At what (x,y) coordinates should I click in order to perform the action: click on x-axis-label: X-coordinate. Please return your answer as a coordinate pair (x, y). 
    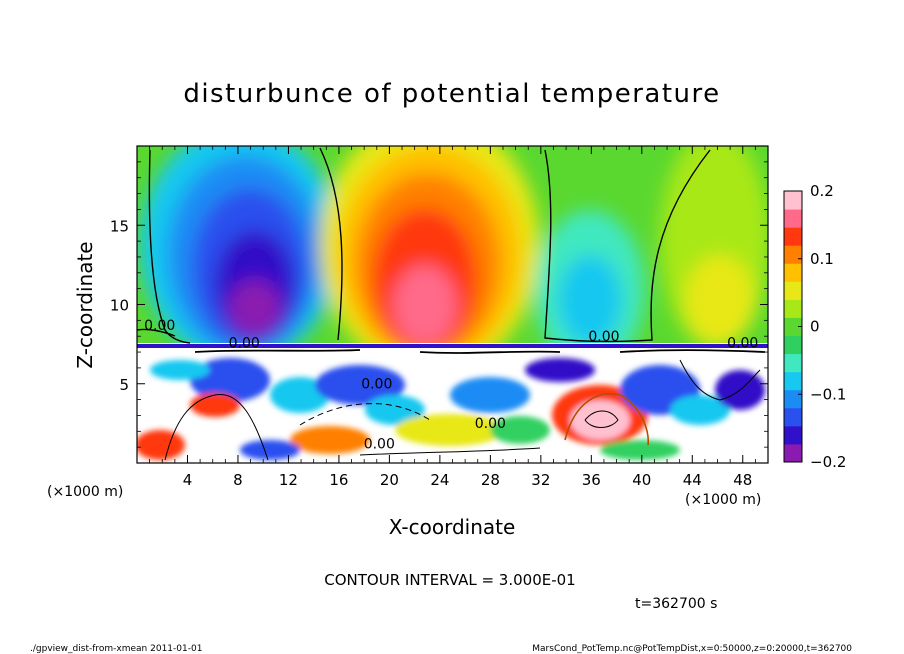
    Looking at the image, I should click on (452, 527).